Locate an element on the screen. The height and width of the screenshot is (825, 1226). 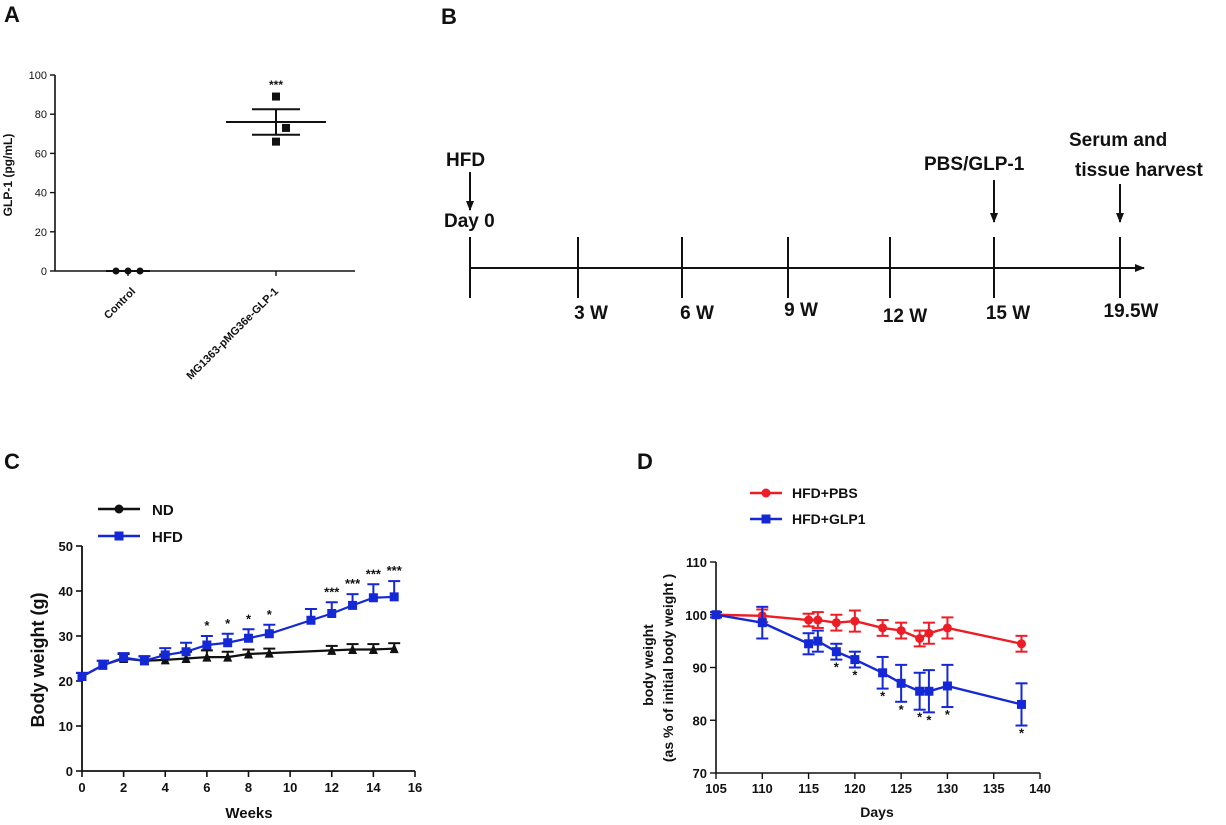
timeline-harvest-label-2: tissue harvest is located at coordinates (1139, 170).